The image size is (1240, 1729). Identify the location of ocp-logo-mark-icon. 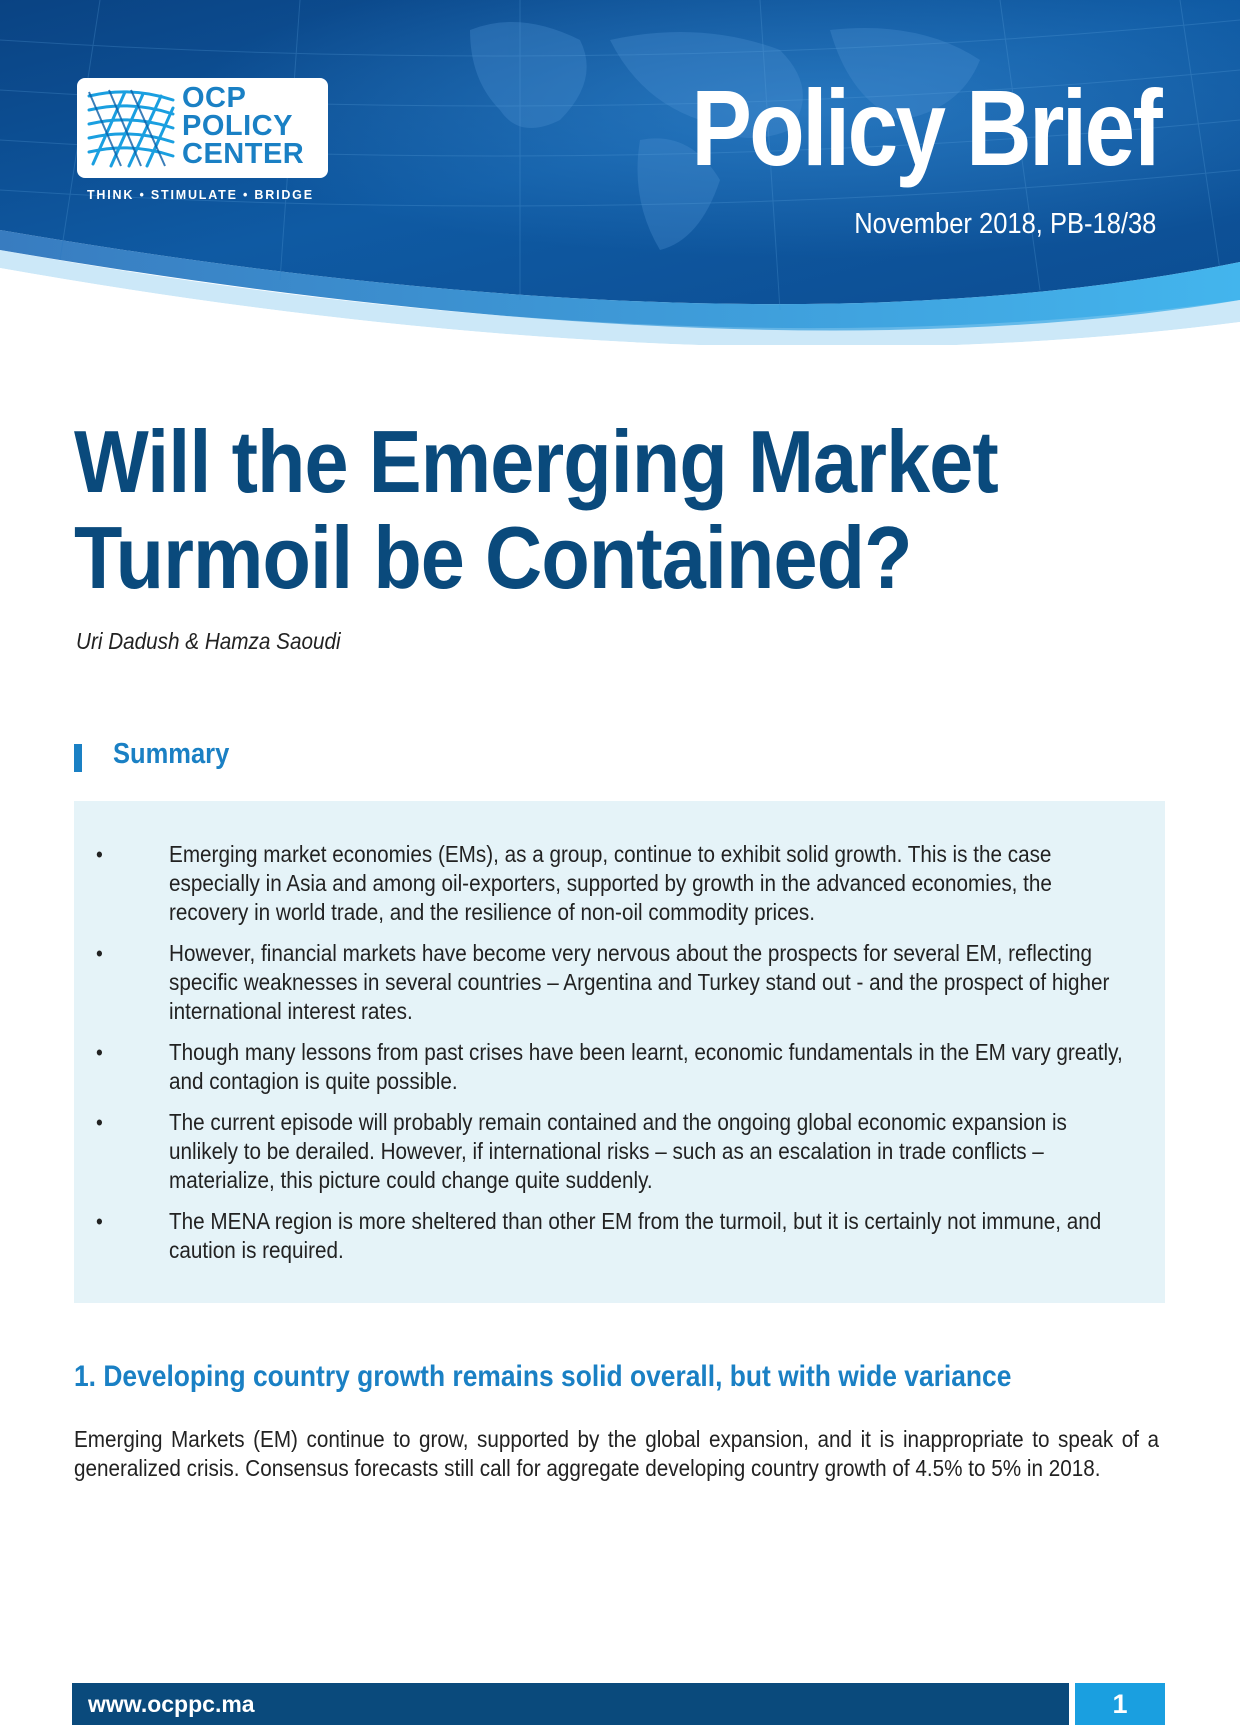
(131, 128).